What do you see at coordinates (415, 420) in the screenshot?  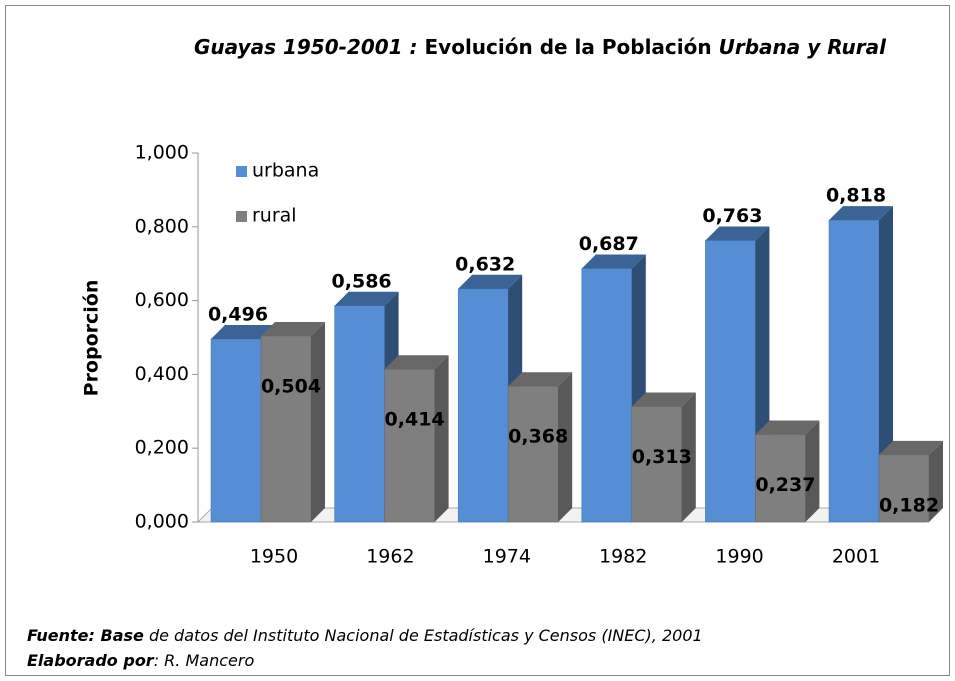 I see `data-label: 0,414` at bounding box center [415, 420].